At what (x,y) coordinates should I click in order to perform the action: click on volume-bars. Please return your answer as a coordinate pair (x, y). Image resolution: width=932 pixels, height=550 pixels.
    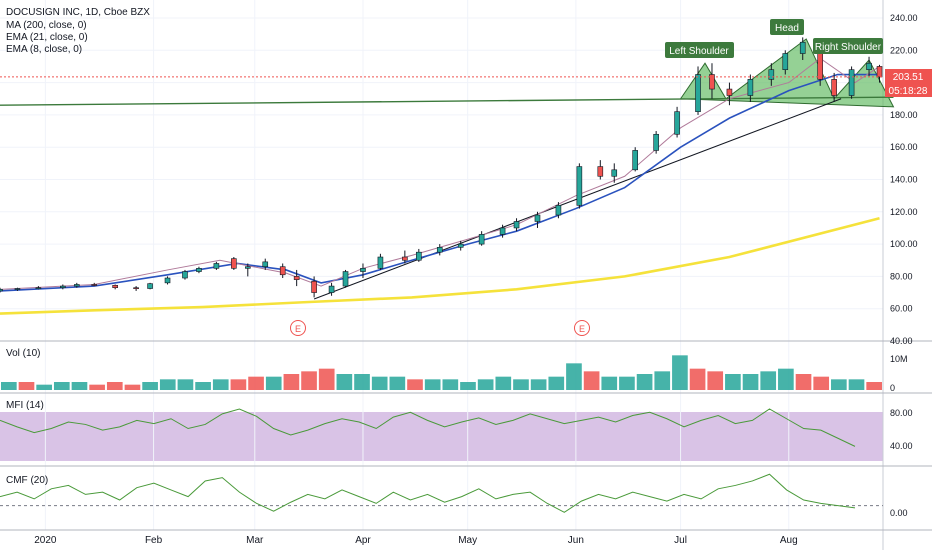
    Looking at the image, I should click on (441, 372).